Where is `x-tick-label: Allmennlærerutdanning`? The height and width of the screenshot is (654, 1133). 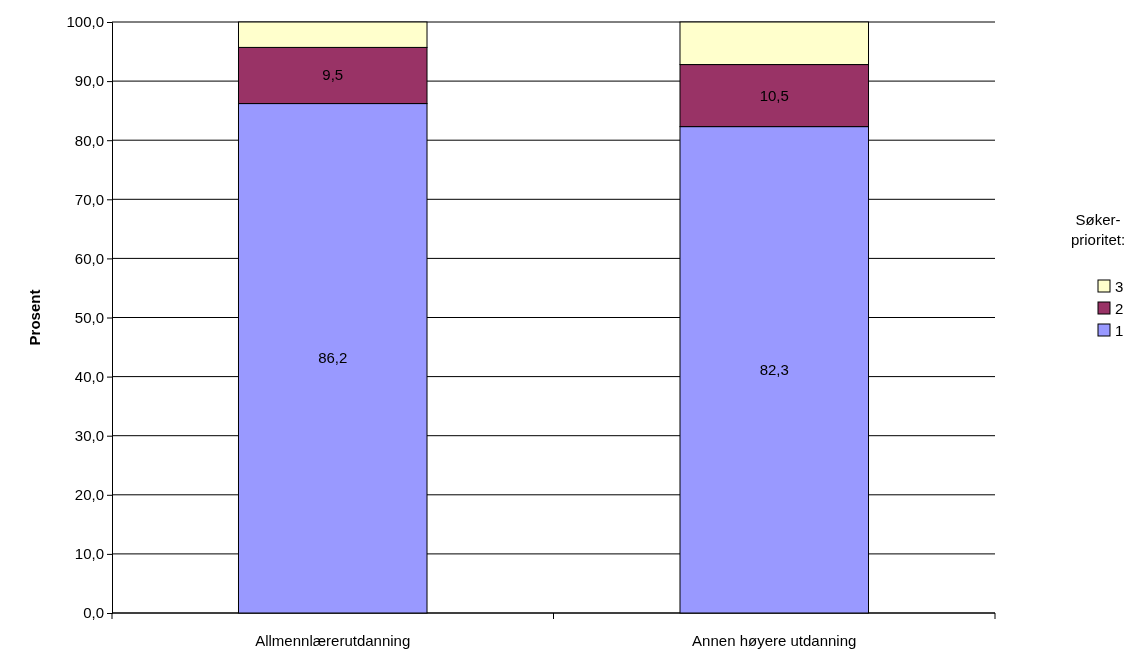 x-tick-label: Allmennlærerutdanning is located at coordinates (333, 640).